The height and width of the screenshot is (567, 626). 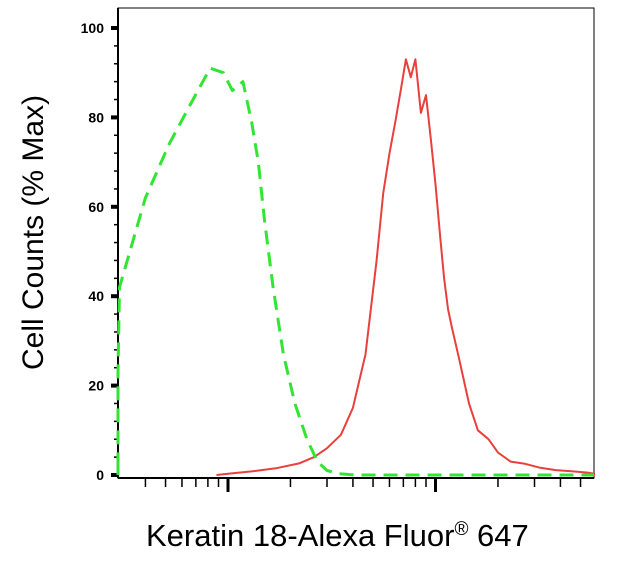 I want to click on y-tick-label: 0, so click(x=100, y=475).